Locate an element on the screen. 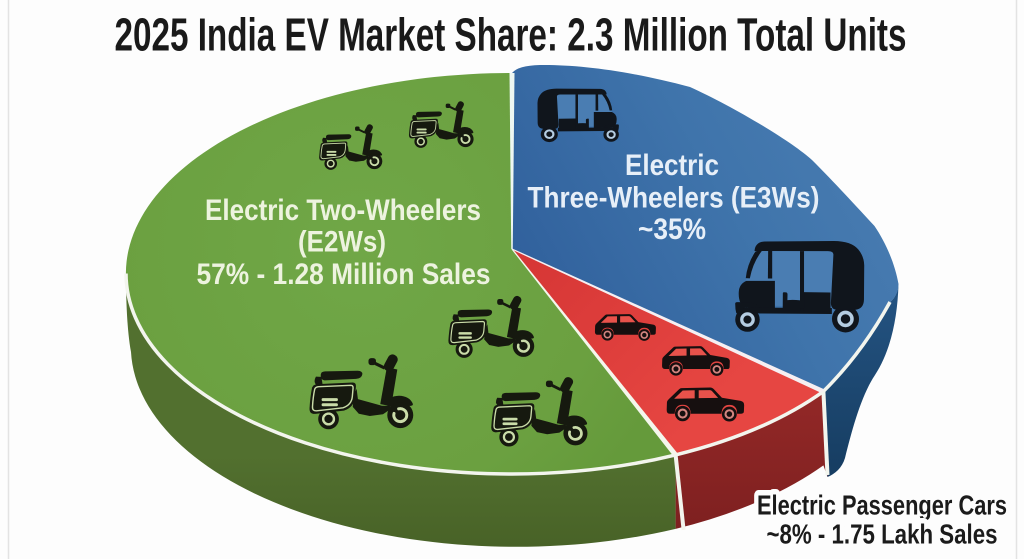  svg-text: Electric Two-Wheelers is located at coordinates (343, 210).